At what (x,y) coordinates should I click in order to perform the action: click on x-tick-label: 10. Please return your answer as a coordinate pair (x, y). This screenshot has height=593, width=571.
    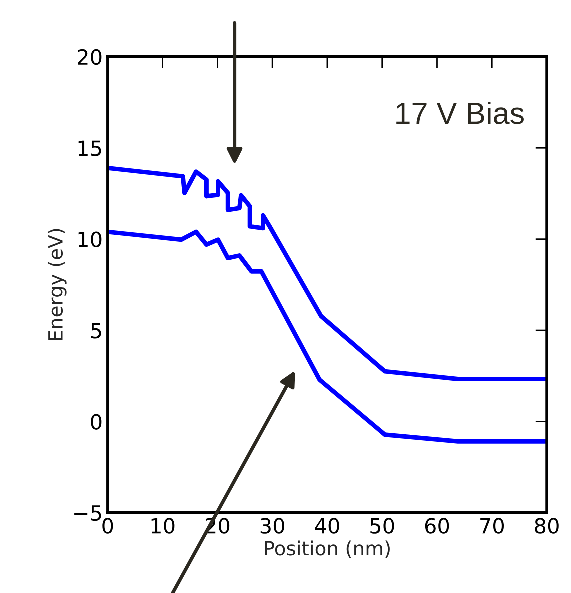
    Looking at the image, I should click on (163, 526).